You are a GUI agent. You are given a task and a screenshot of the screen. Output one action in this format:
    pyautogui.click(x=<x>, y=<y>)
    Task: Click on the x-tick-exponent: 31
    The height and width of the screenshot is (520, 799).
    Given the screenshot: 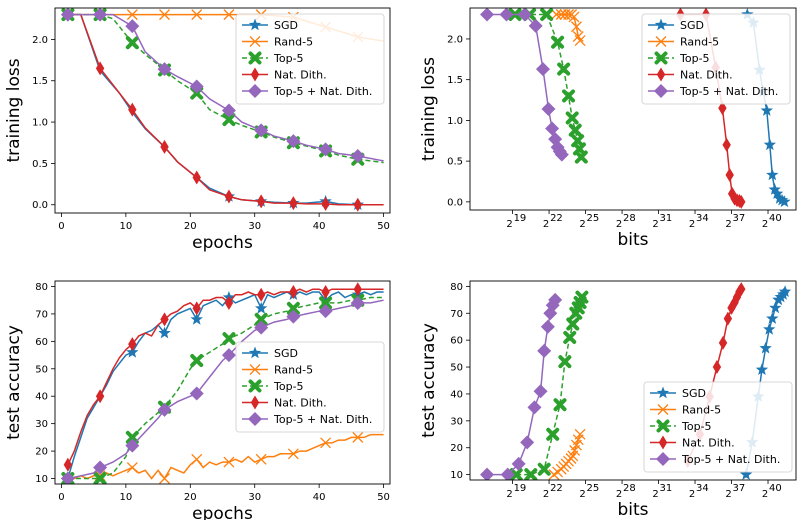 What is the action you would take?
    pyautogui.click(x=666, y=488)
    